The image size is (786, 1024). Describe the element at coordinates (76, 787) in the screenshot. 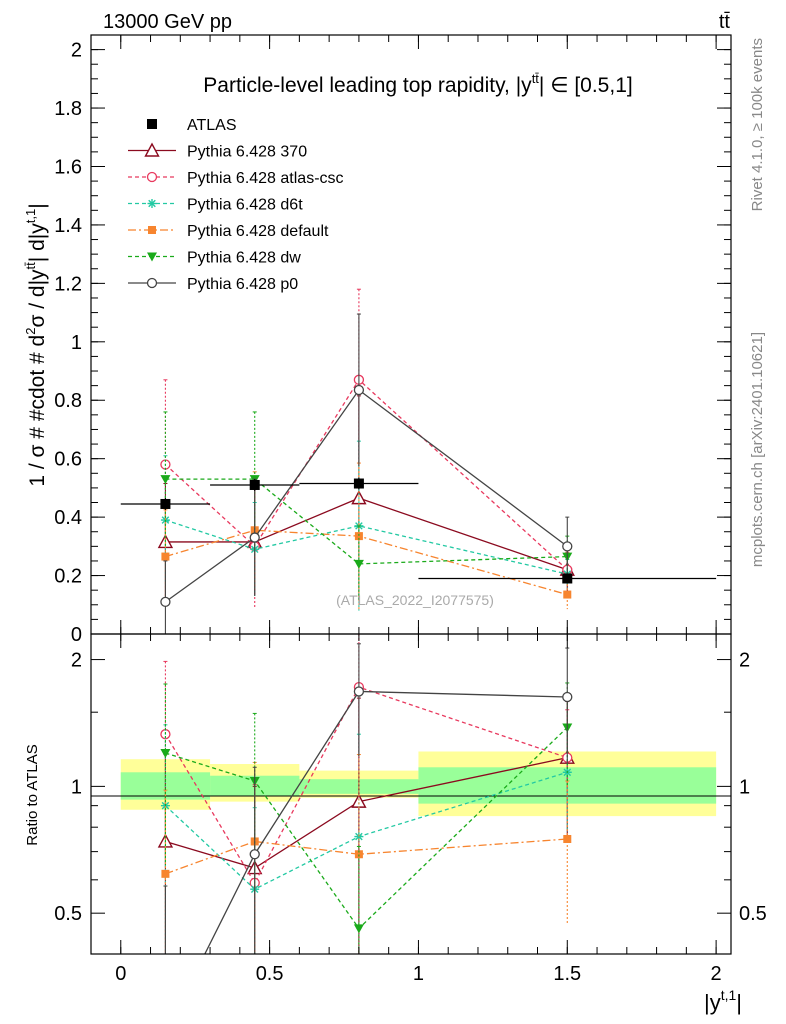

I see `ratio-y-tick-label: 1` at that location.